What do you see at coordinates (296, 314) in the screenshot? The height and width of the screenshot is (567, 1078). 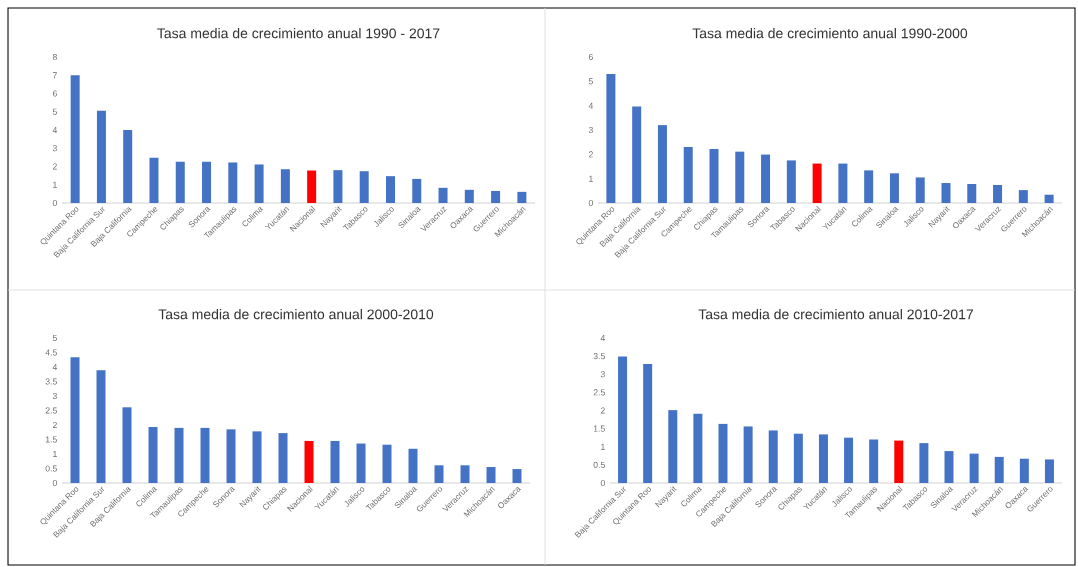 I see `chart-title: Tasa media de crecimiento anual 2000-2010` at bounding box center [296, 314].